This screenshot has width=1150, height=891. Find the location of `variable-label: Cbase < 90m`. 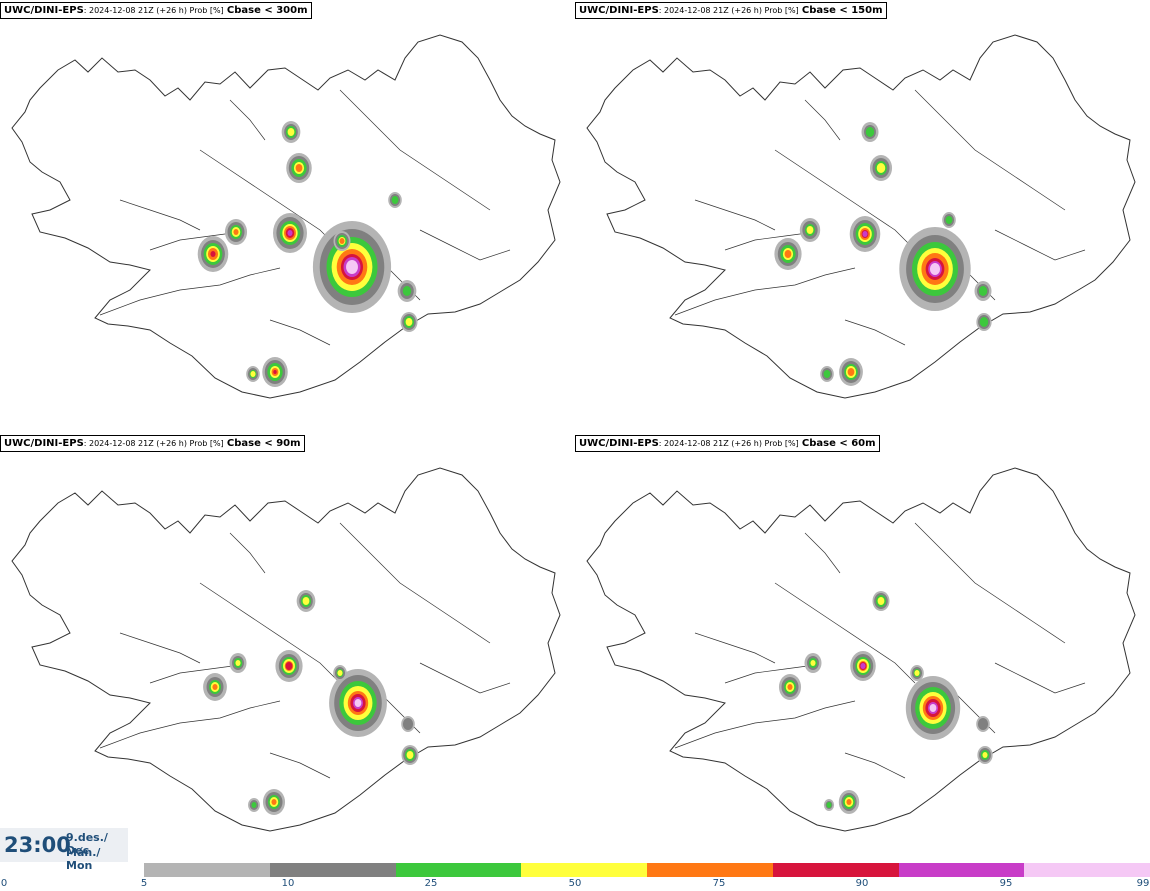

variable-label: Cbase < 90m is located at coordinates (263, 443).